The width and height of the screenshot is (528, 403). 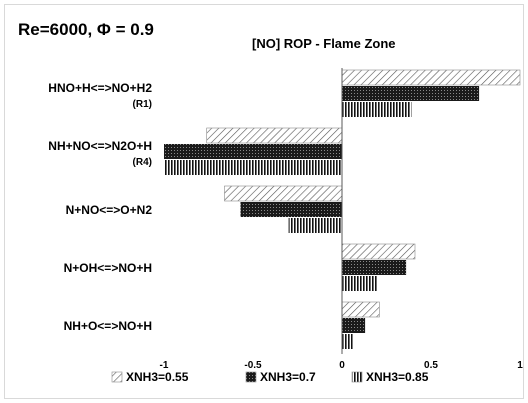 What do you see at coordinates (288, 377) in the screenshot?
I see `legend-label-2: XNH3=0.7` at bounding box center [288, 377].